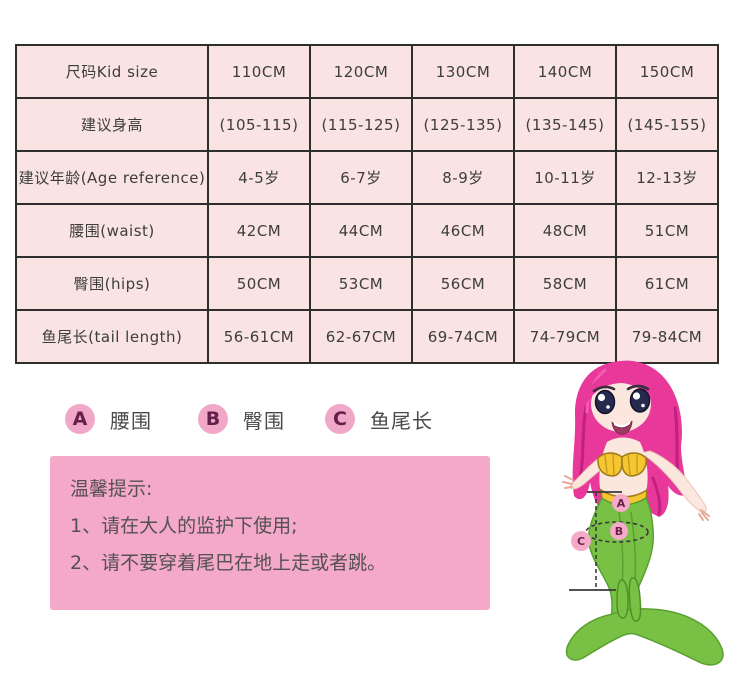 The height and width of the screenshot is (674, 750). I want to click on warm-tips-box: 温馨提示: 1、请在大人的监护下使用; 2、请不要穿着尾巴在地上走或者跳。, so click(270, 533).